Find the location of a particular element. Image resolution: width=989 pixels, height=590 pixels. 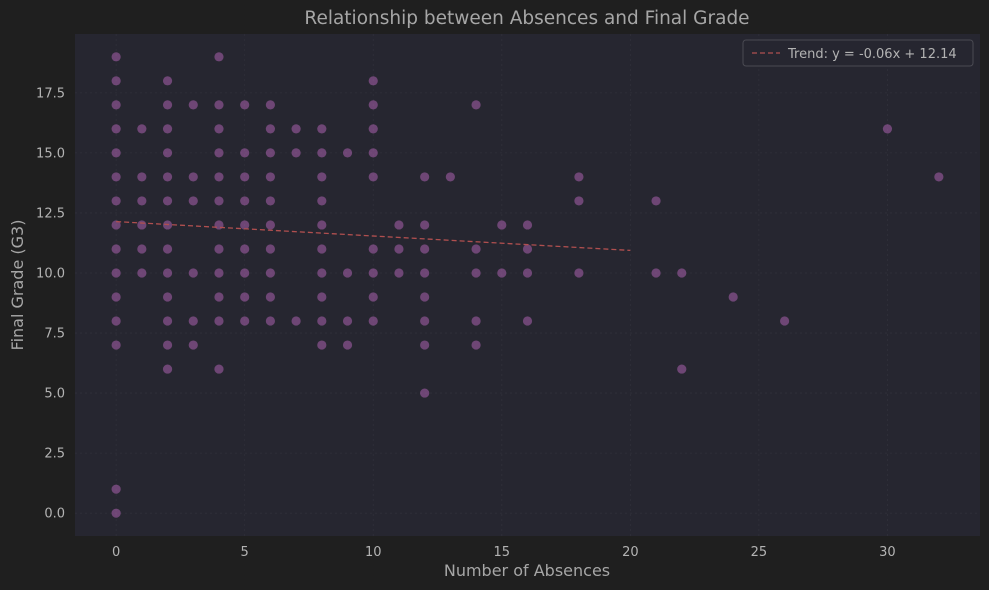

x-axis-ticks: 0 5 10 15 20 25 30 is located at coordinates (504, 552).